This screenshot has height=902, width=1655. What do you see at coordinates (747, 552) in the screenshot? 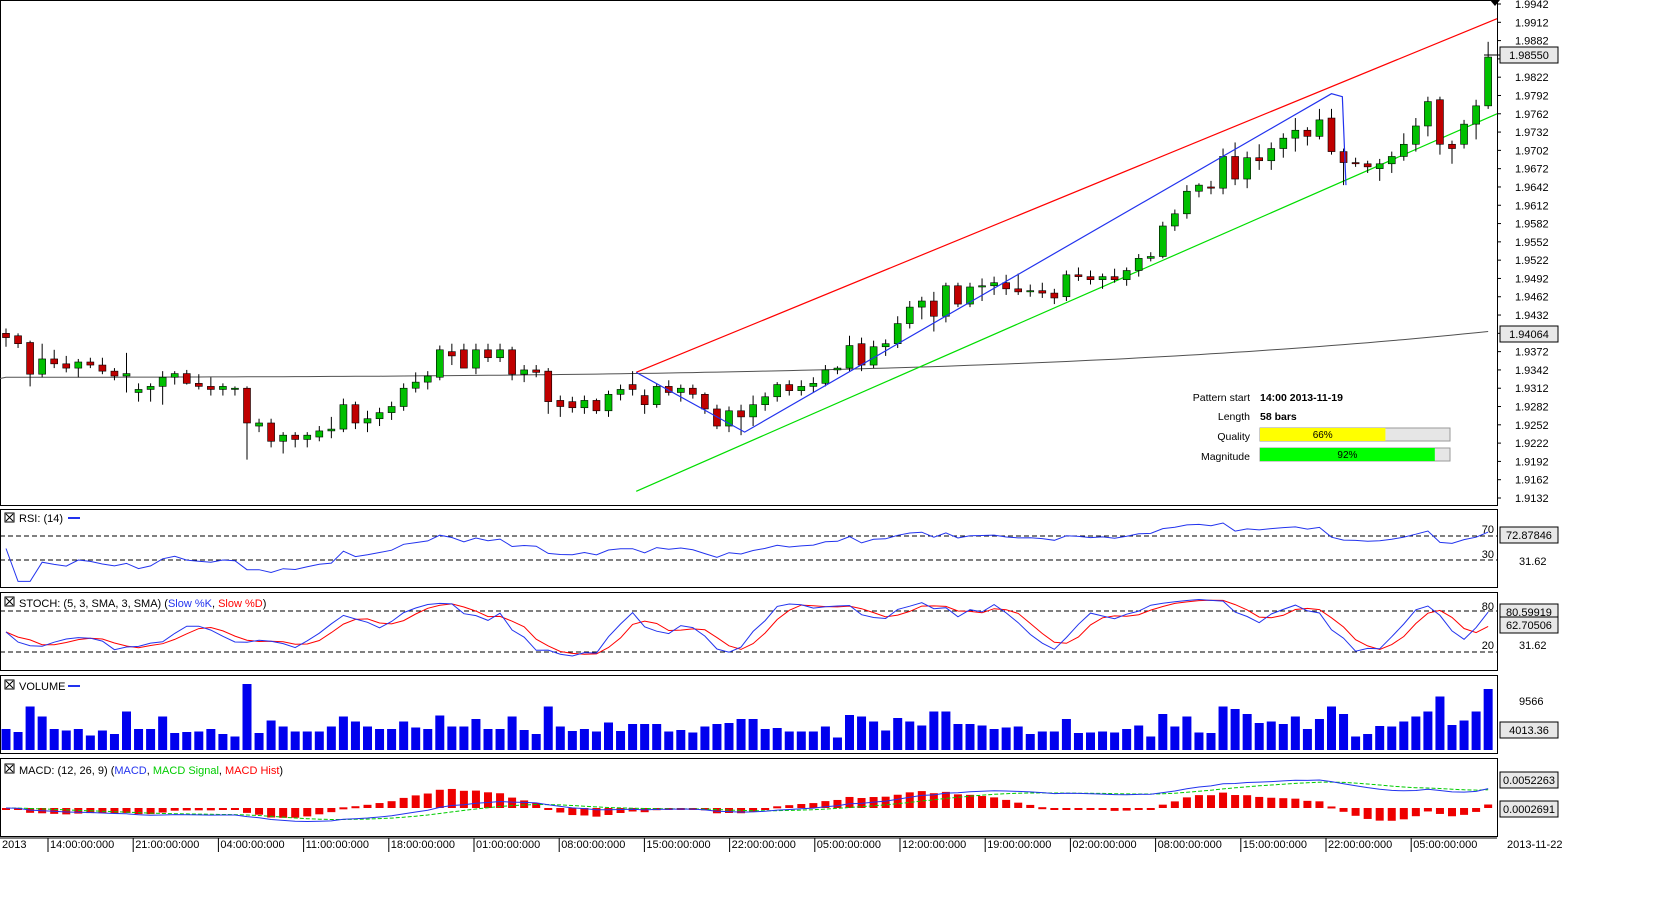
I see `rsi-line` at bounding box center [747, 552].